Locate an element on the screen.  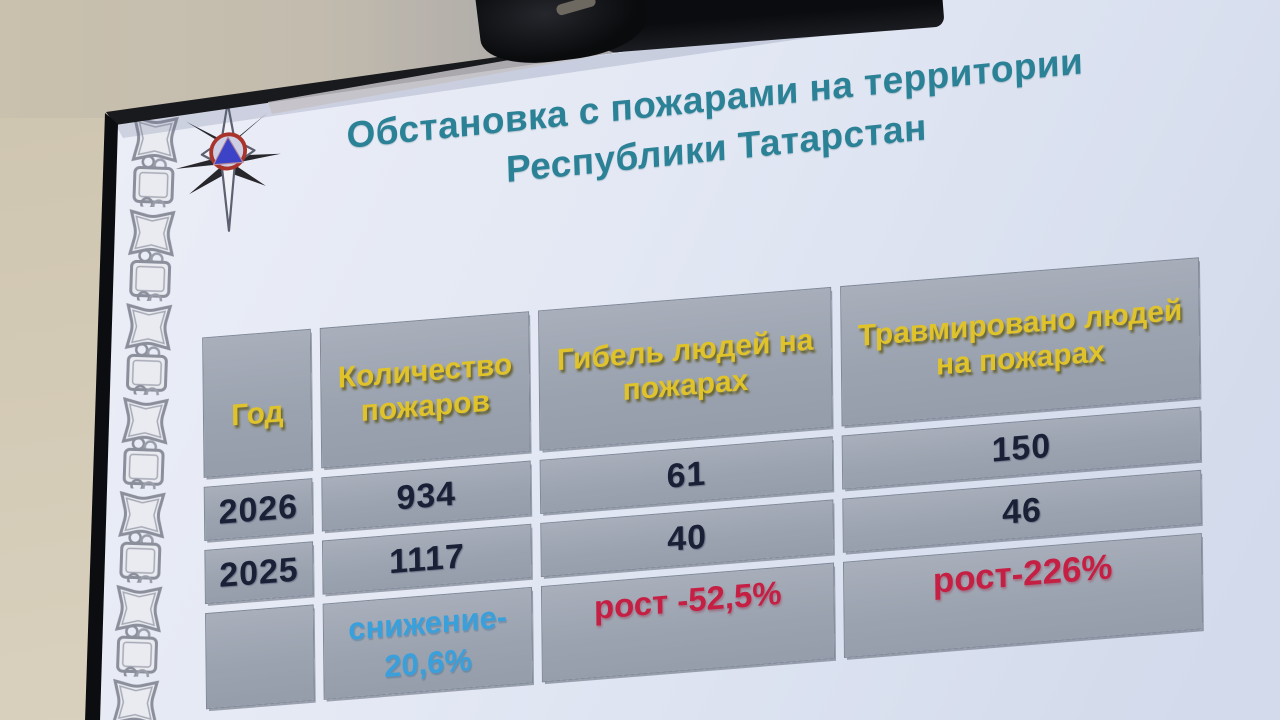
header-injured: Травмировано людей на пожарах is located at coordinates (1020, 342).